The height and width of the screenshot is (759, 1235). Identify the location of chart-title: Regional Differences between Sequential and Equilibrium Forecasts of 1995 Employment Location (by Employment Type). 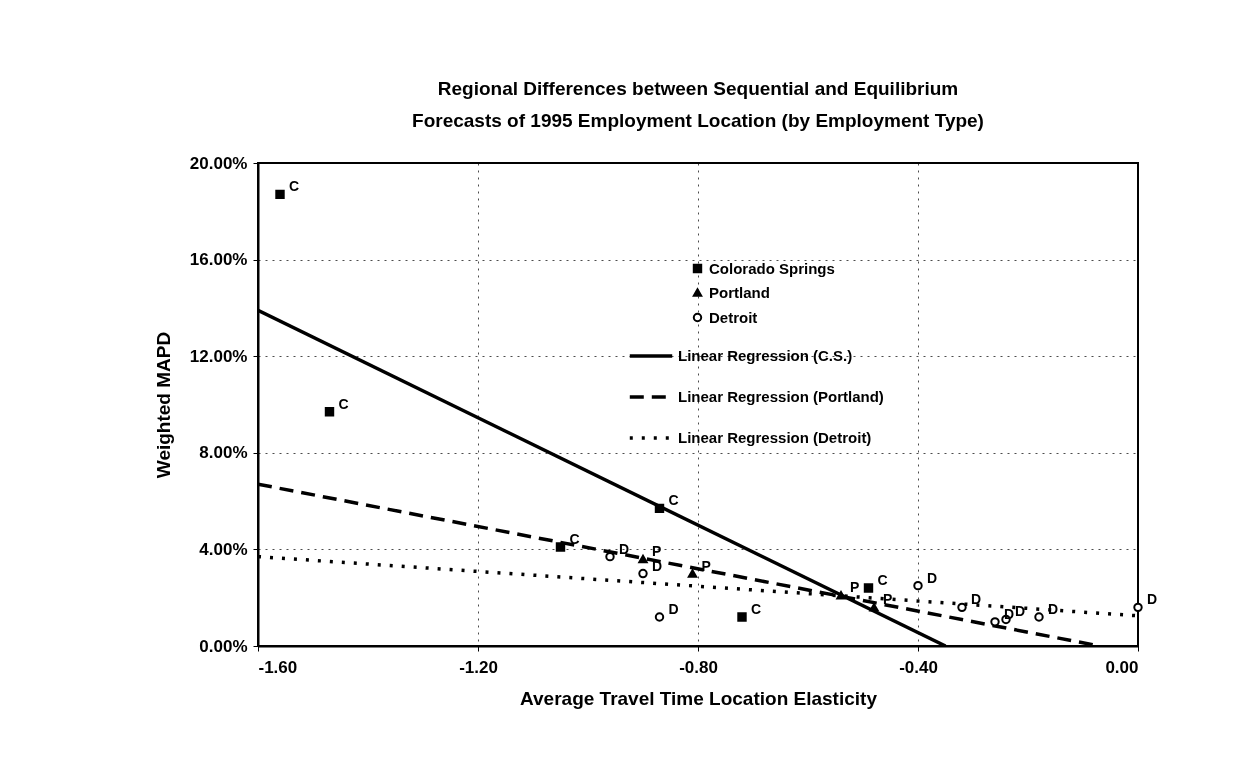
(698, 104).